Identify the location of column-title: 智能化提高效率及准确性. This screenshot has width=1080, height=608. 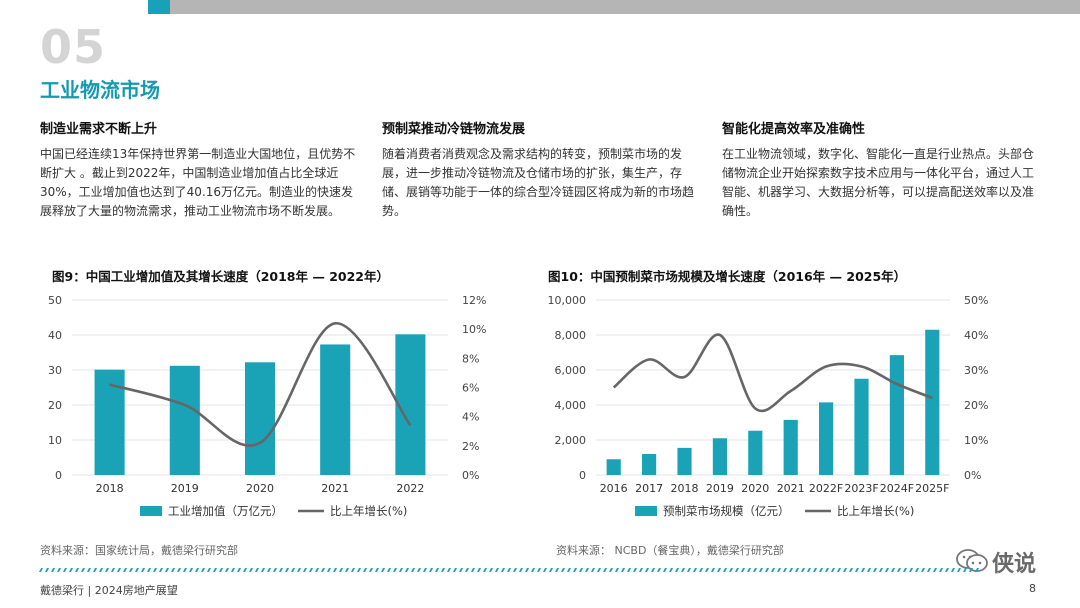
(794, 129).